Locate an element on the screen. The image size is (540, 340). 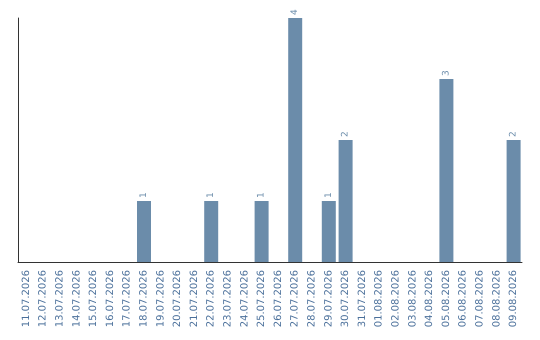
x-tick-label: 07.08.2026 is located at coordinates (480, 299).